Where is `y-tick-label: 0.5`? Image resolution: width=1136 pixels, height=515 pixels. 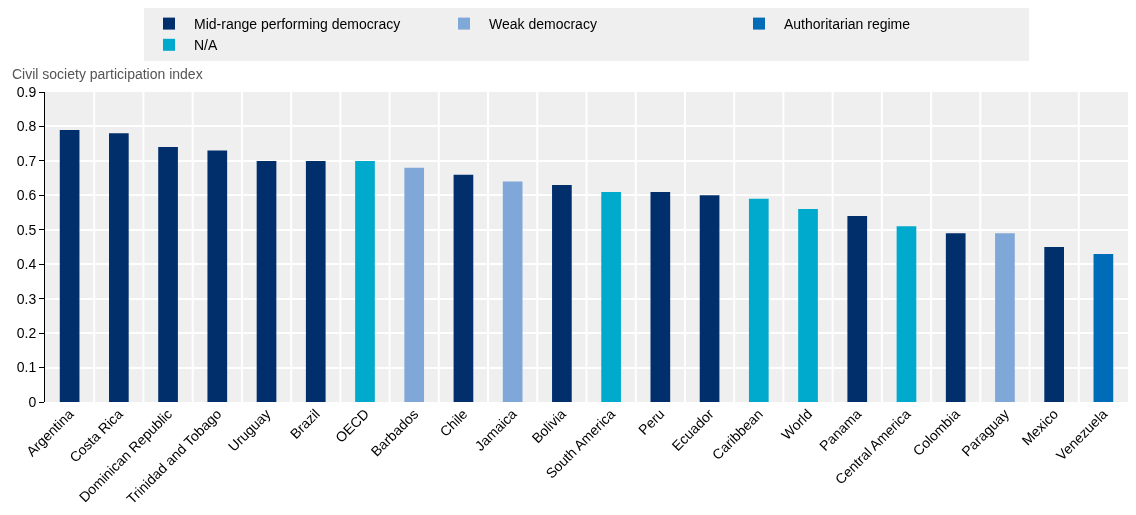
y-tick-label: 0.5 is located at coordinates (26, 229).